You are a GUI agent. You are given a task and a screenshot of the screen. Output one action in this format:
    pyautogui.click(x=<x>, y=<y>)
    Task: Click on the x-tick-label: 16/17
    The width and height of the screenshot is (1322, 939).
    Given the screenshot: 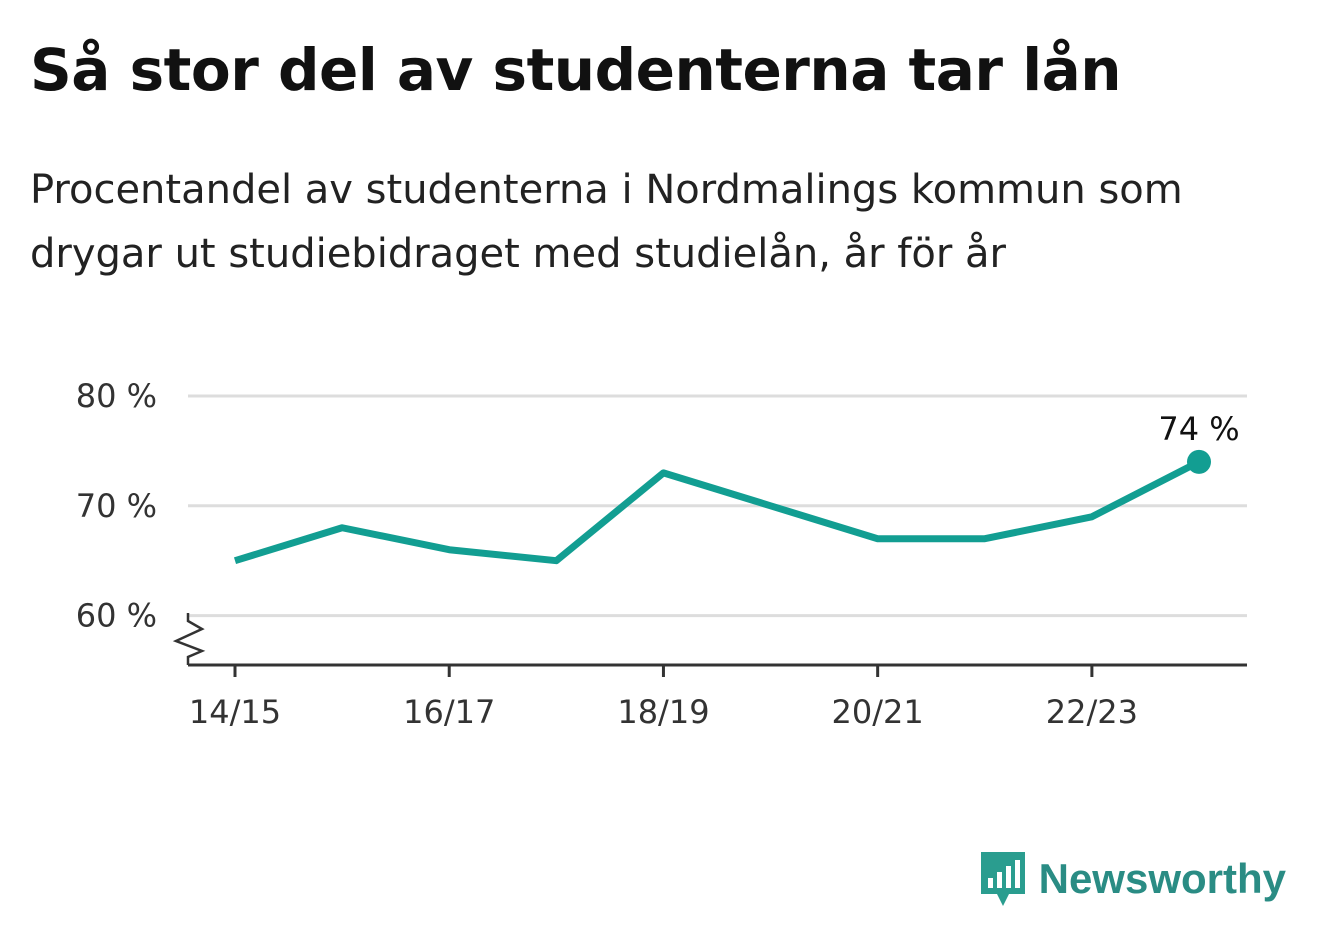 What is the action you would take?
    pyautogui.click(x=449, y=712)
    